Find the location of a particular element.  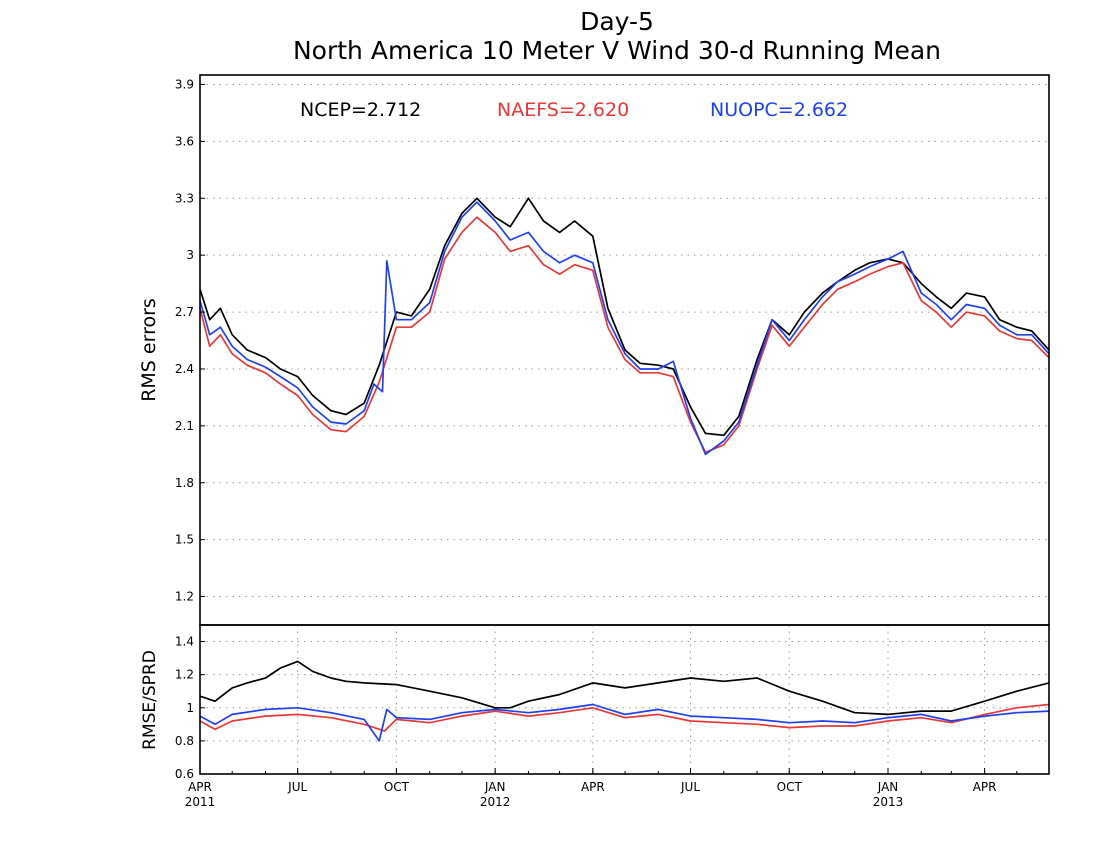

ratio-series is located at coordinates (624, 701).